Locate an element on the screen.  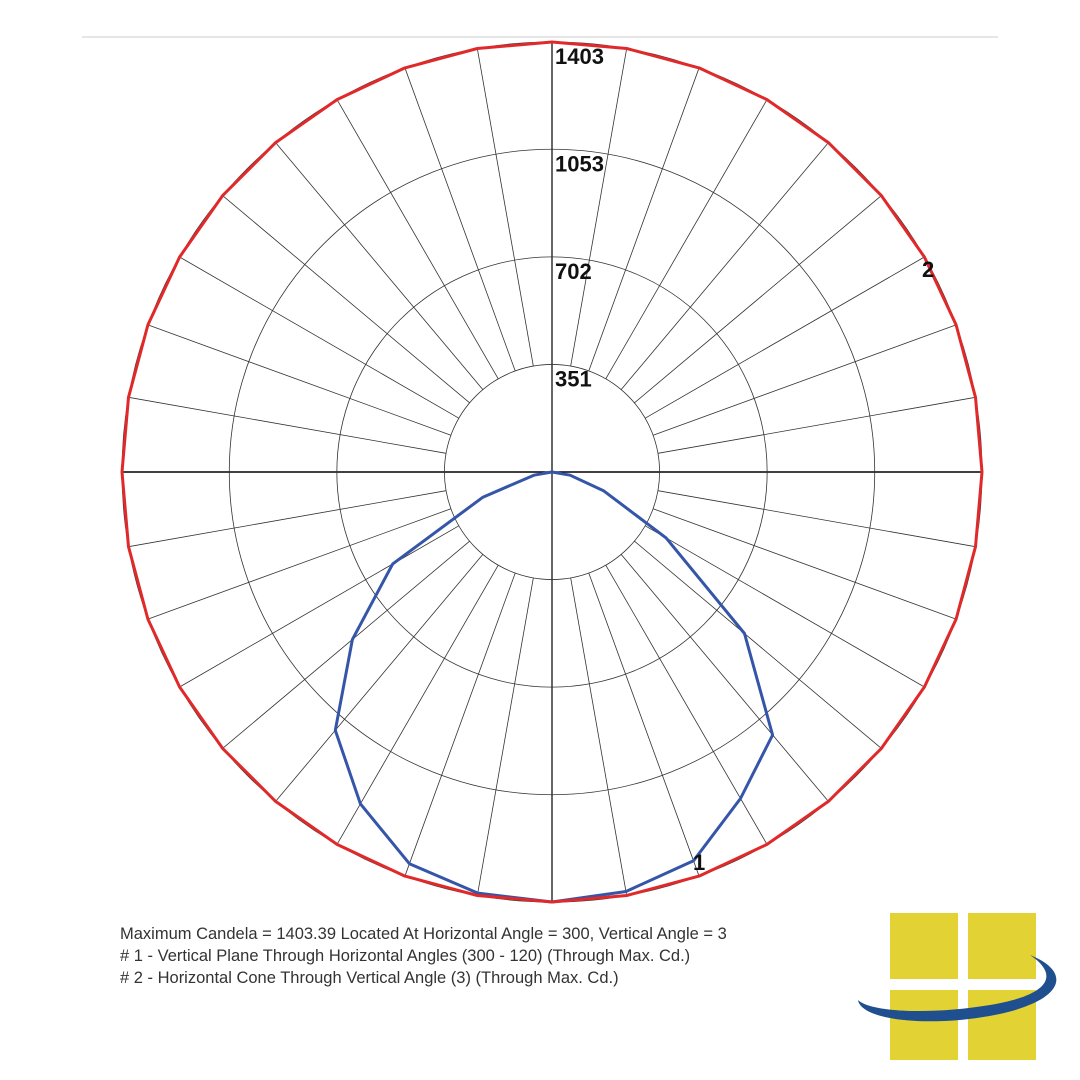
r-tick-label: 351 is located at coordinates (573, 378).